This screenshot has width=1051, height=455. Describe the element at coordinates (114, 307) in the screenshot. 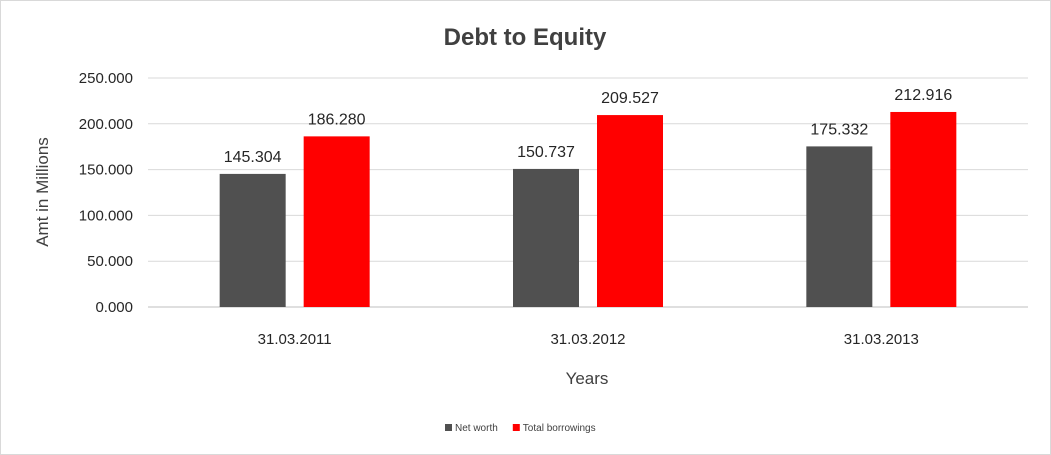

I see `y-tick-label: 0.000` at that location.